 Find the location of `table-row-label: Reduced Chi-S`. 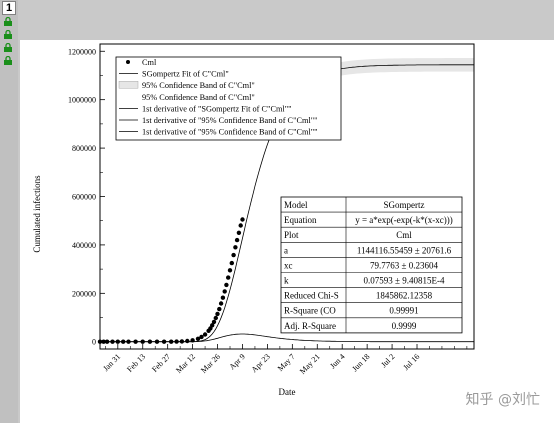

table-row-label: Reduced Chi-S is located at coordinates (311, 296).